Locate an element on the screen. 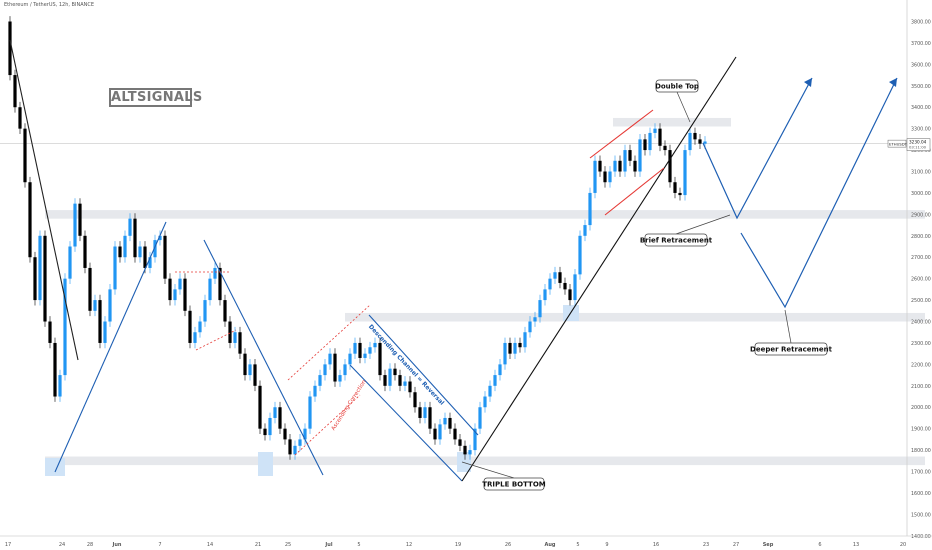 This screenshot has width=932, height=550. y-tick-label: 3600.00 is located at coordinates (921, 65).